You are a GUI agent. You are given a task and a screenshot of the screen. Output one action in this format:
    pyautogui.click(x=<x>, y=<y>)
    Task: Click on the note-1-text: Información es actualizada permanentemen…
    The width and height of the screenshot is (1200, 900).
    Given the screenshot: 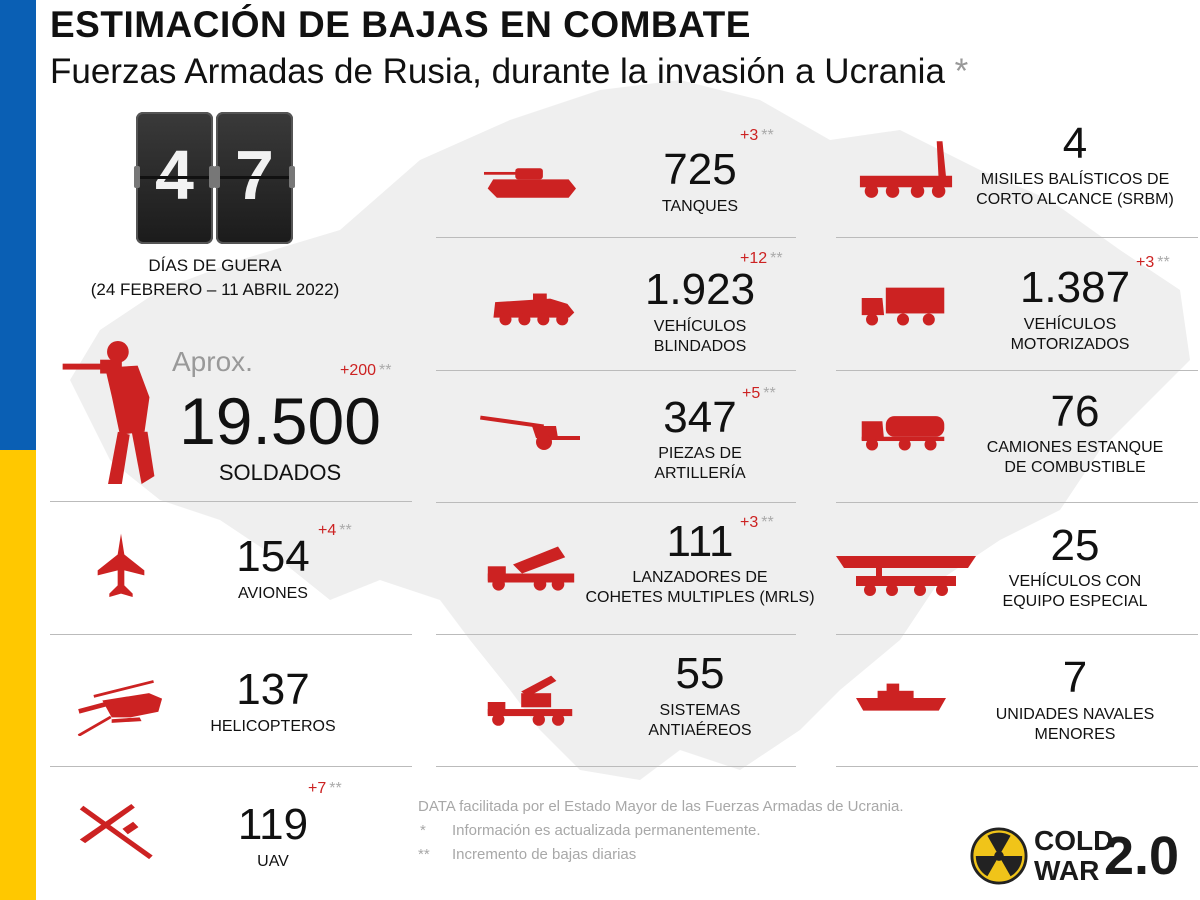 What is the action you would take?
    pyautogui.click(x=606, y=830)
    